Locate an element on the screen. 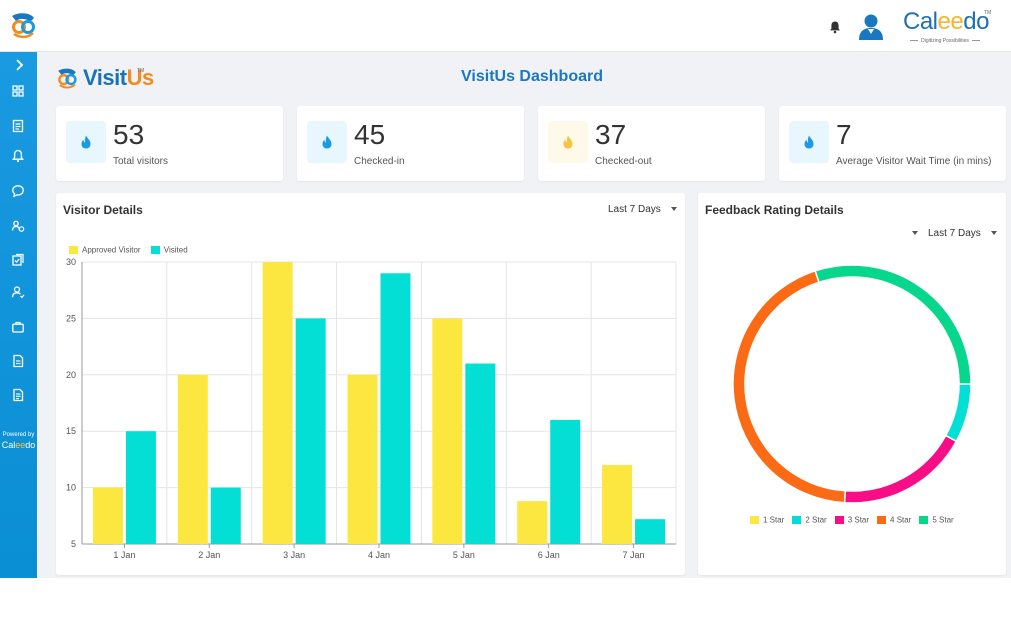 The width and height of the screenshot is (1011, 630). powered-by-label: Powered by is located at coordinates (18, 435).